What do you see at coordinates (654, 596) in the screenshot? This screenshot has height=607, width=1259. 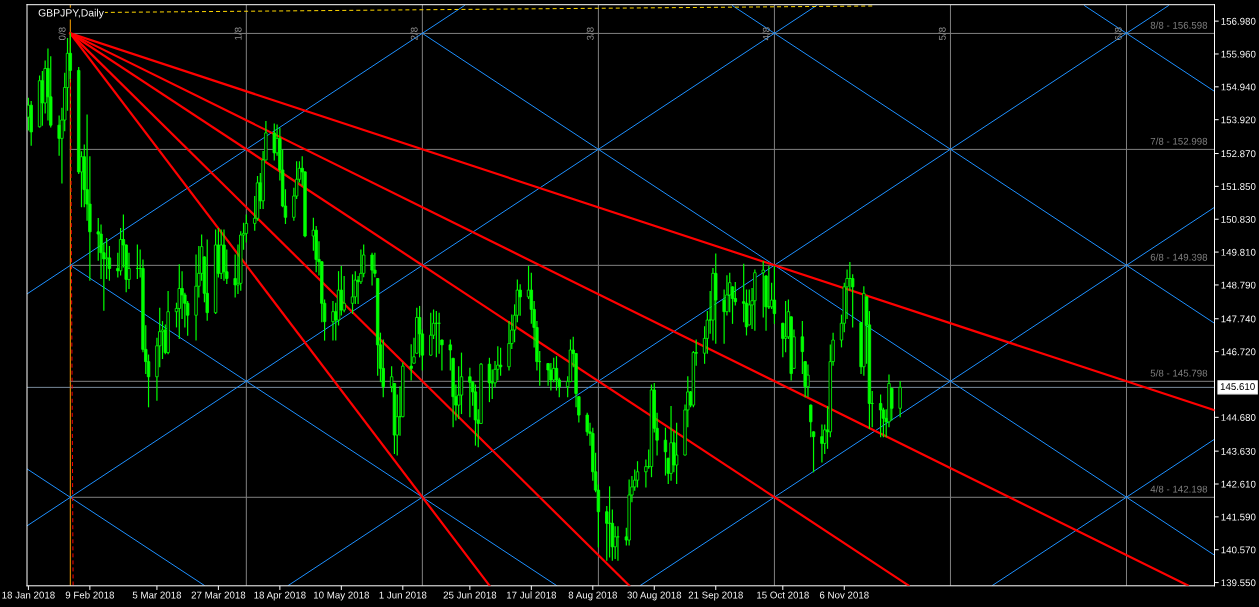 I see `x-tick-label: 30 Aug 2018` at bounding box center [654, 596].